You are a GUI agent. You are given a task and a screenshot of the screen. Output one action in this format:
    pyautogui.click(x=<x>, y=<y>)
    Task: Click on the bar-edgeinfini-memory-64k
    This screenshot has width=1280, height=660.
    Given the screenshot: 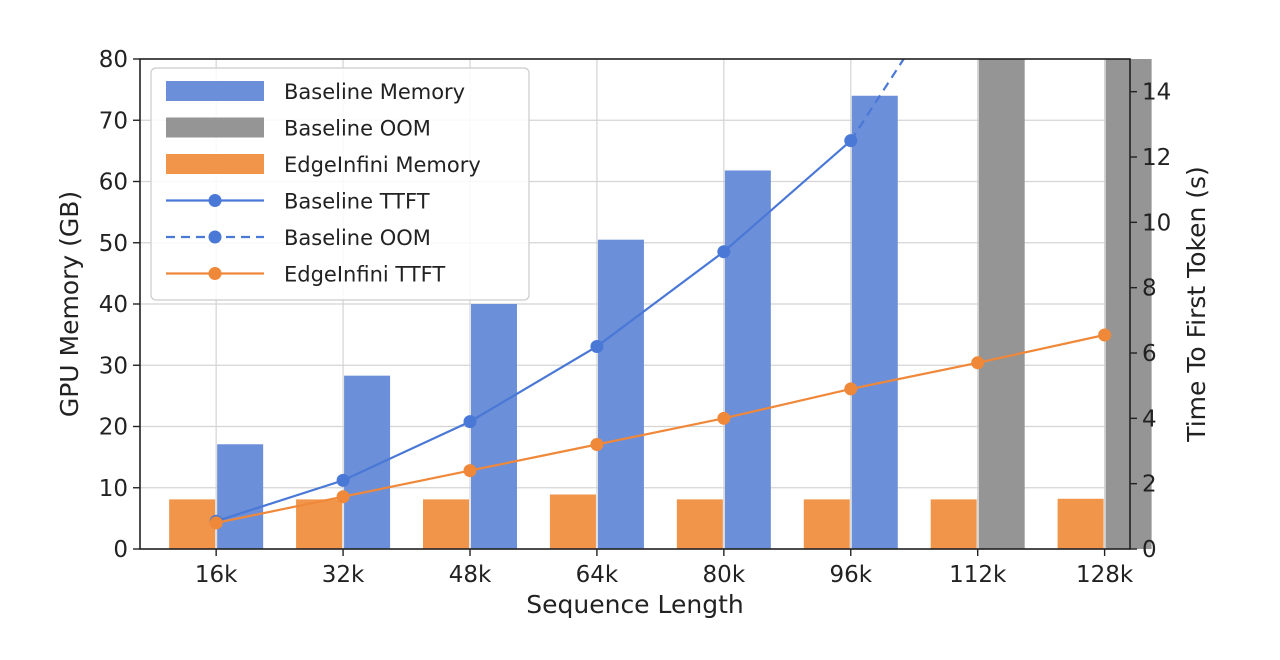 What is the action you would take?
    pyautogui.click(x=572, y=521)
    